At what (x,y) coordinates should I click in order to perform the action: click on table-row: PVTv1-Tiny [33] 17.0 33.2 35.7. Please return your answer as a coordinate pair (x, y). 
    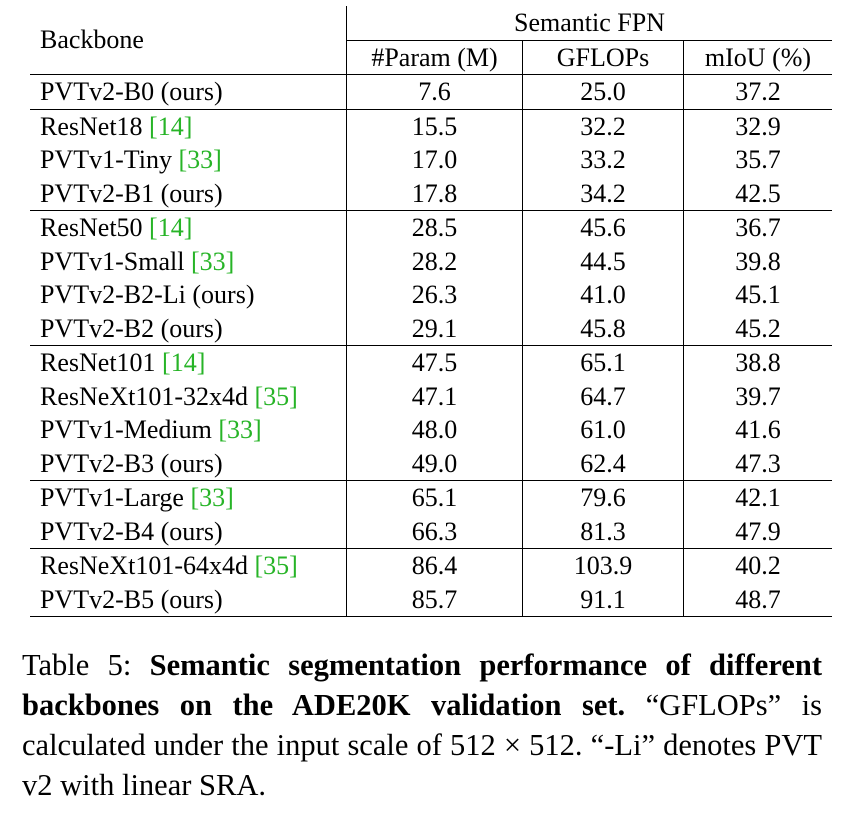
    Looking at the image, I should click on (431, 160).